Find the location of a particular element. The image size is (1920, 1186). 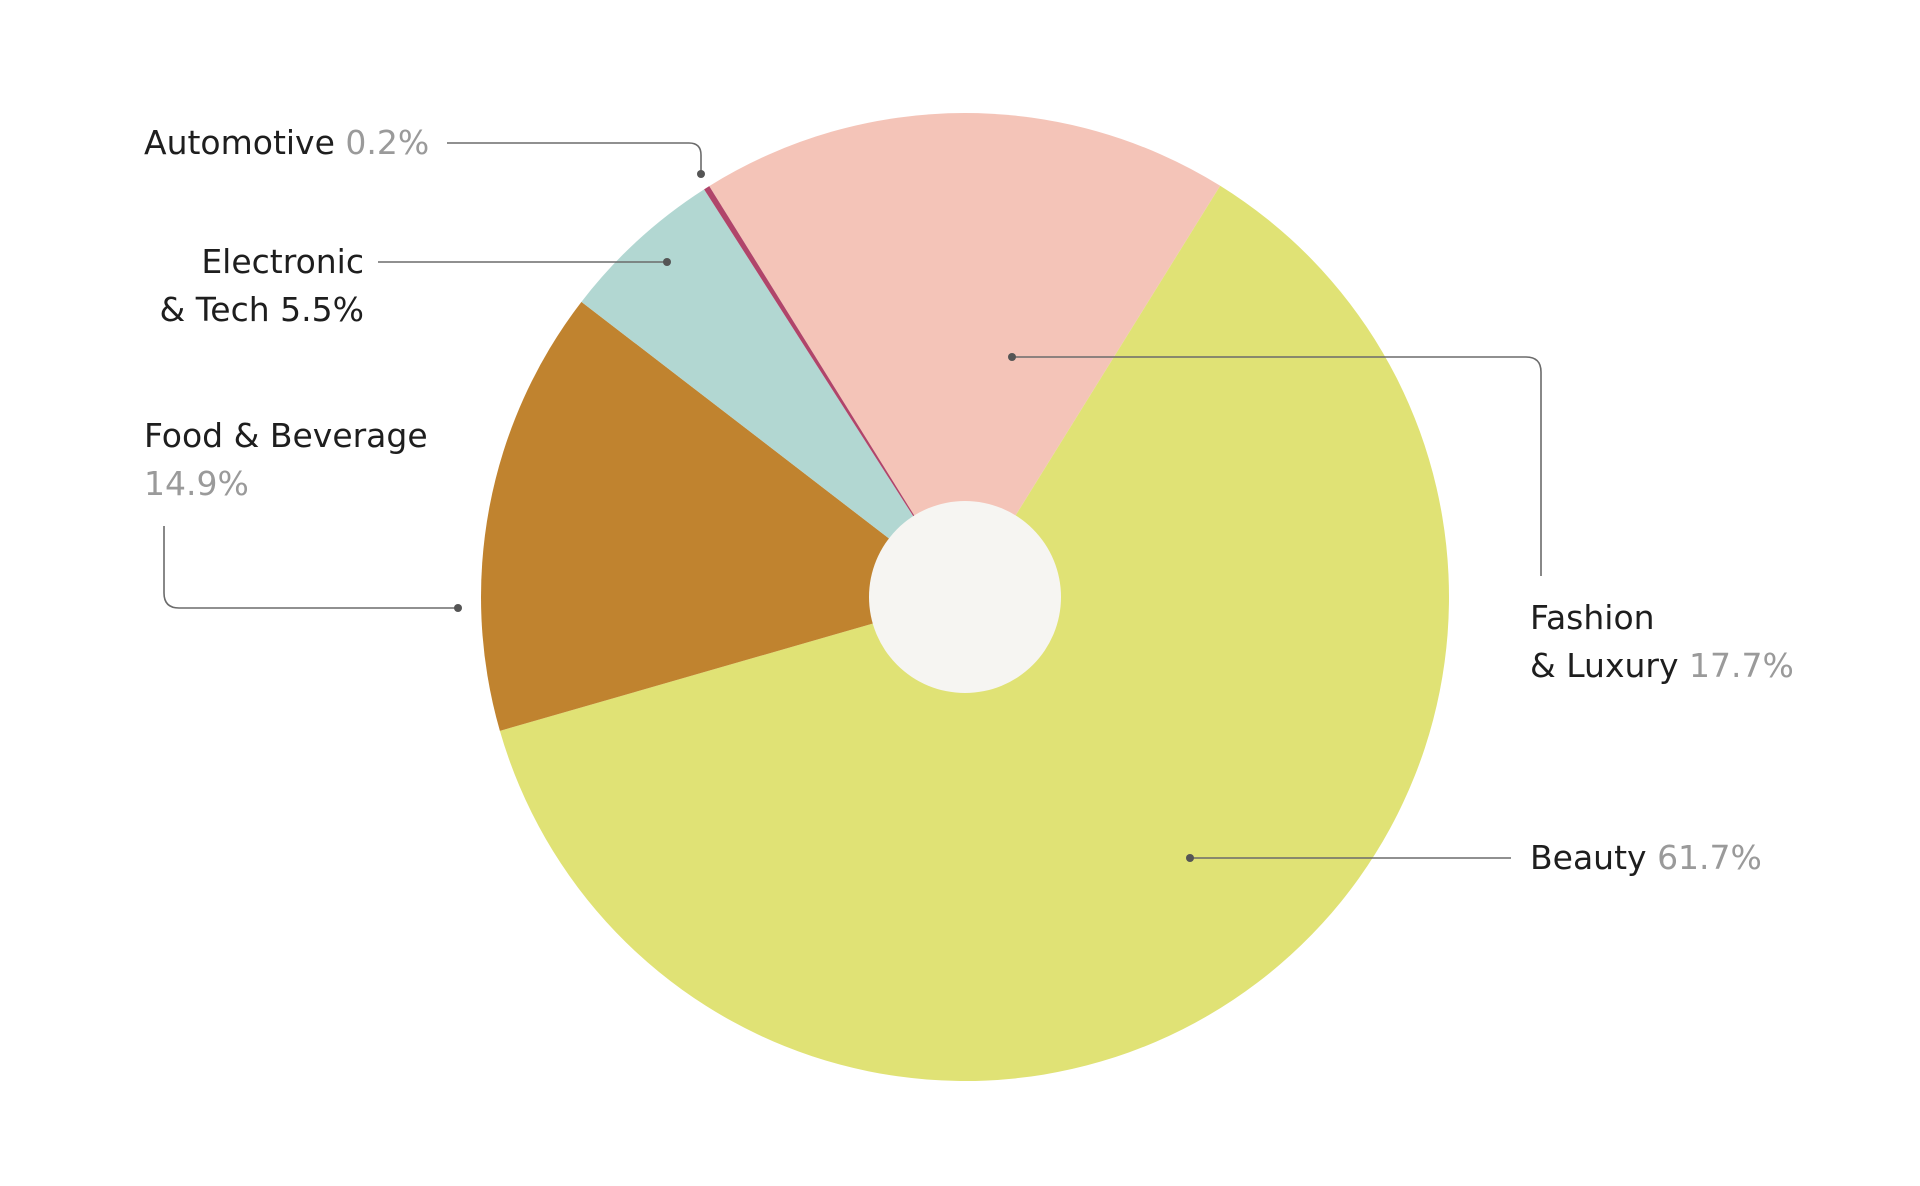

slice-label: Electronic & Tech 5.5% is located at coordinates (262, 286).